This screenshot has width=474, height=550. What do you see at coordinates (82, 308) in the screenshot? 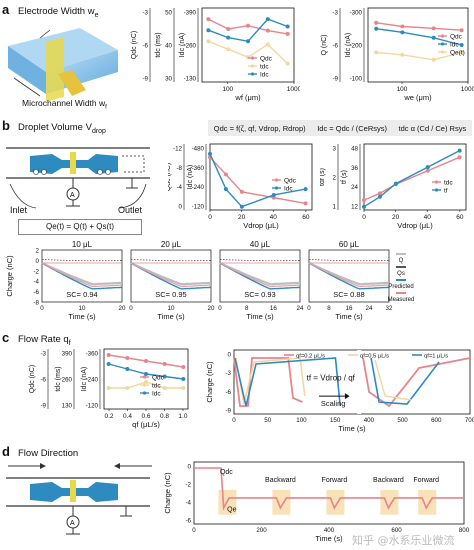
I see `x-tick-label: 10` at bounding box center [82, 308].